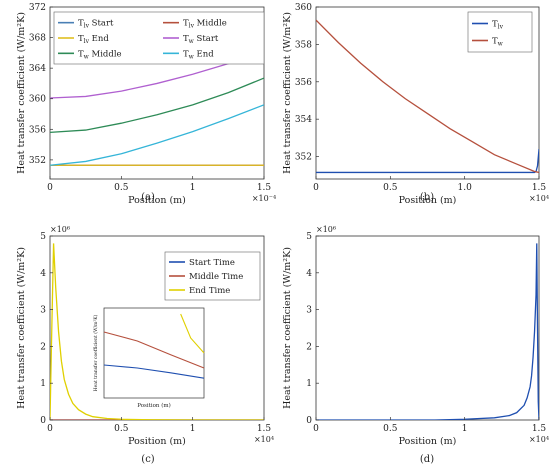 The width and height of the screenshot is (550, 471). I want to click on inset-plot-area, so click(154, 353).